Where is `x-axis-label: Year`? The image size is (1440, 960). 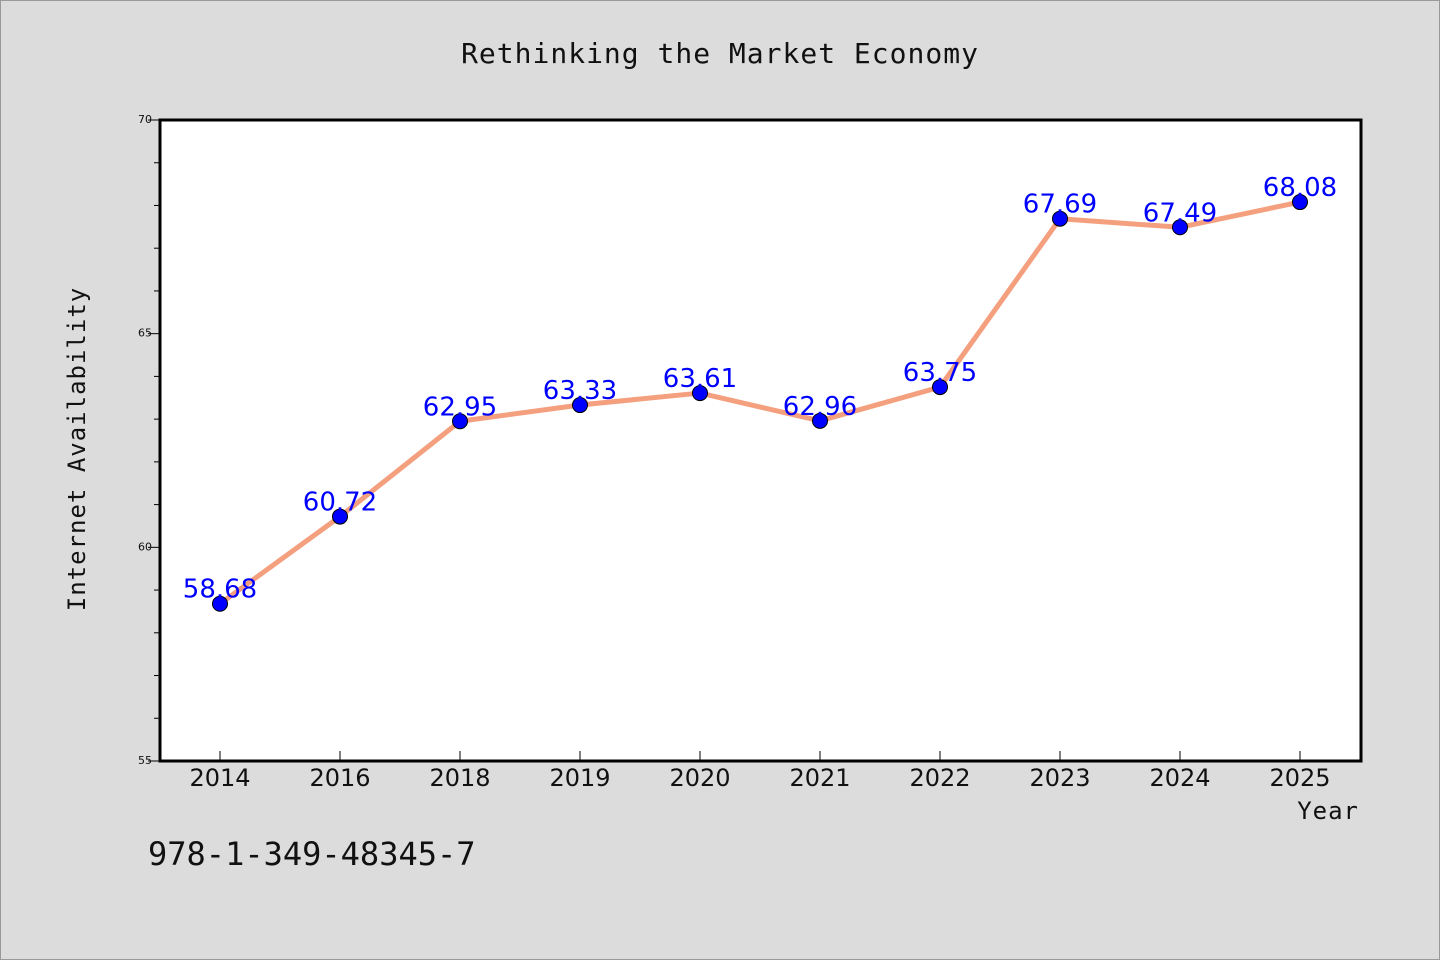 x-axis-label: Year is located at coordinates (1328, 811).